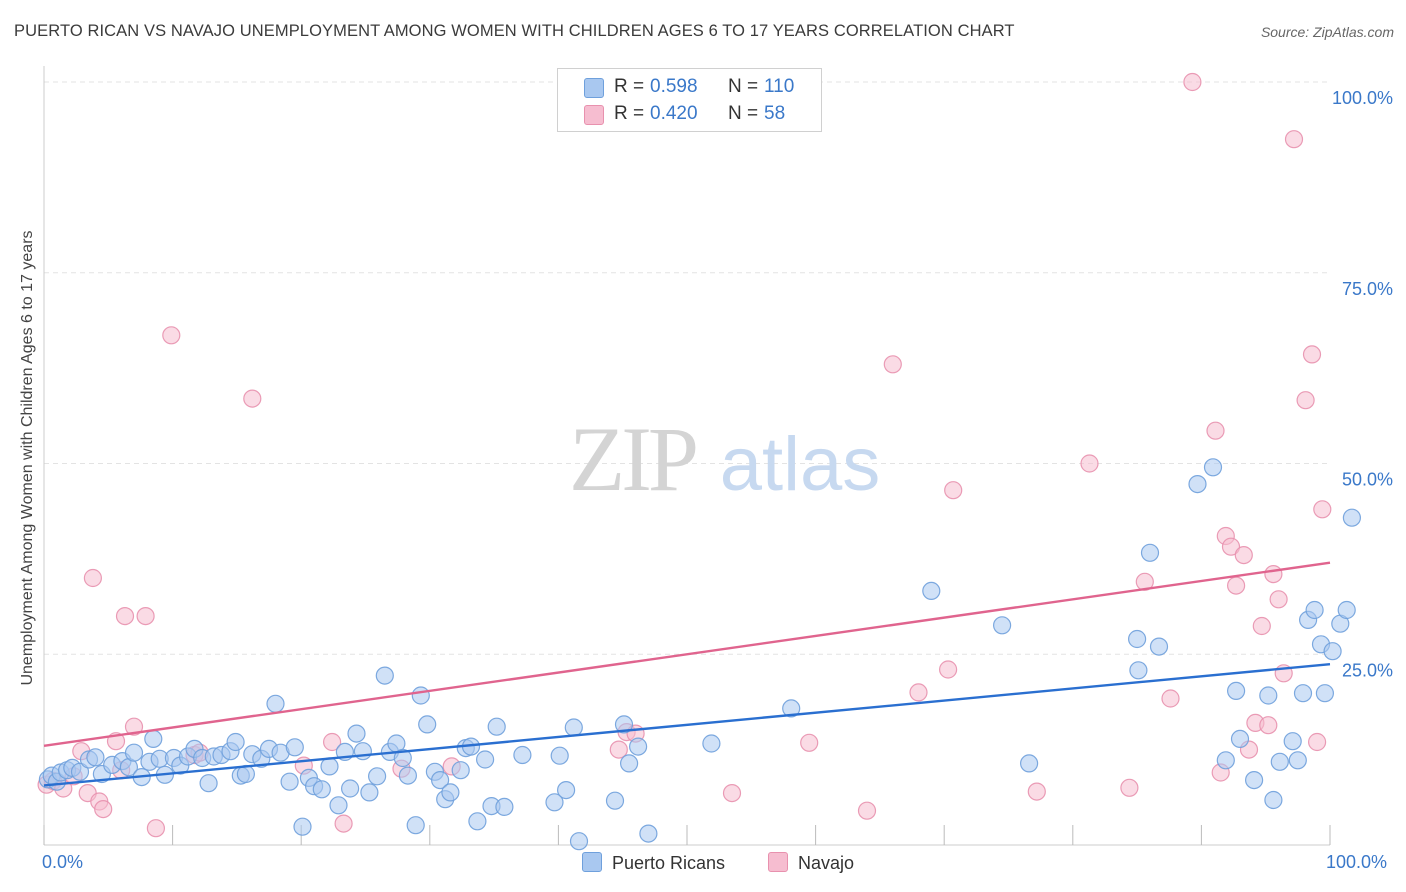 This screenshot has width=1406, height=892. Describe the element at coordinates (826, 863) in the screenshot. I see `legend-label: Navajo` at that location.